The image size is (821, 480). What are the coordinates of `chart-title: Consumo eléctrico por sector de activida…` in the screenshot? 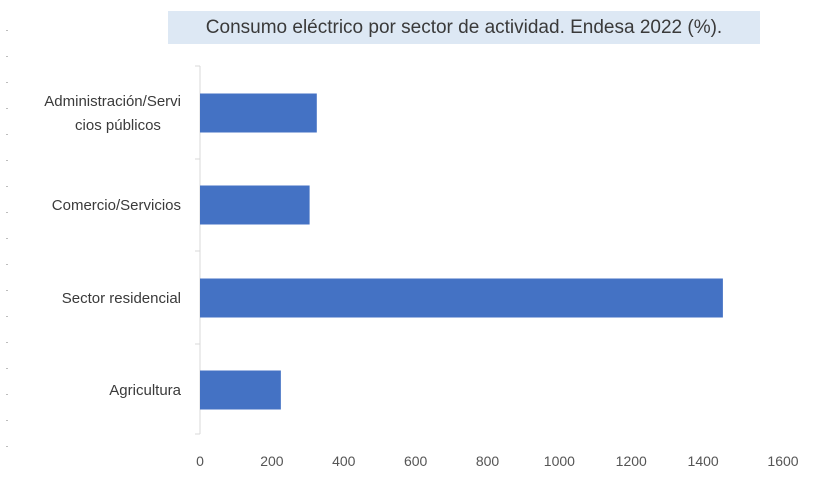 It's located at (464, 27).